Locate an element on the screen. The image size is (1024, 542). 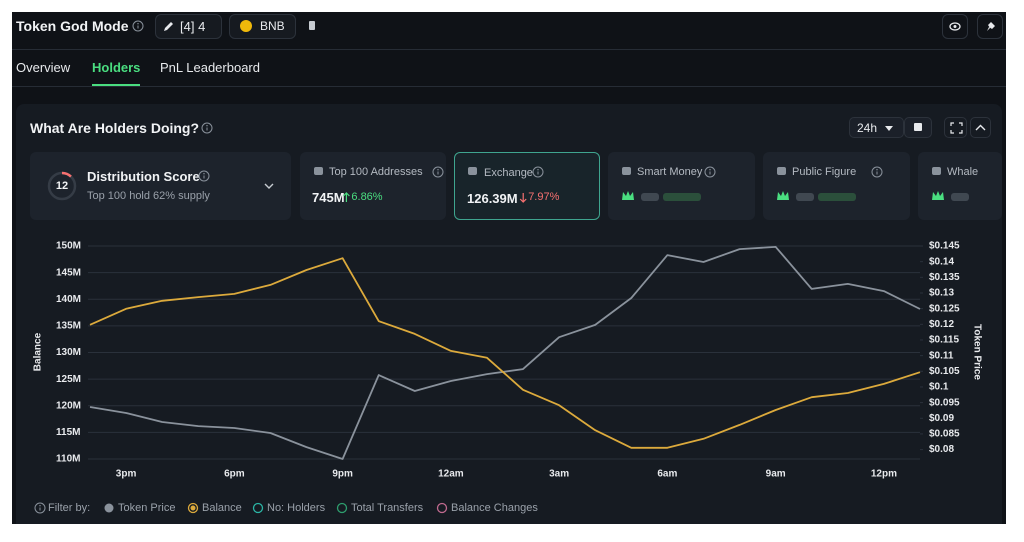
dropdown-caret is located at coordinates (889, 128).